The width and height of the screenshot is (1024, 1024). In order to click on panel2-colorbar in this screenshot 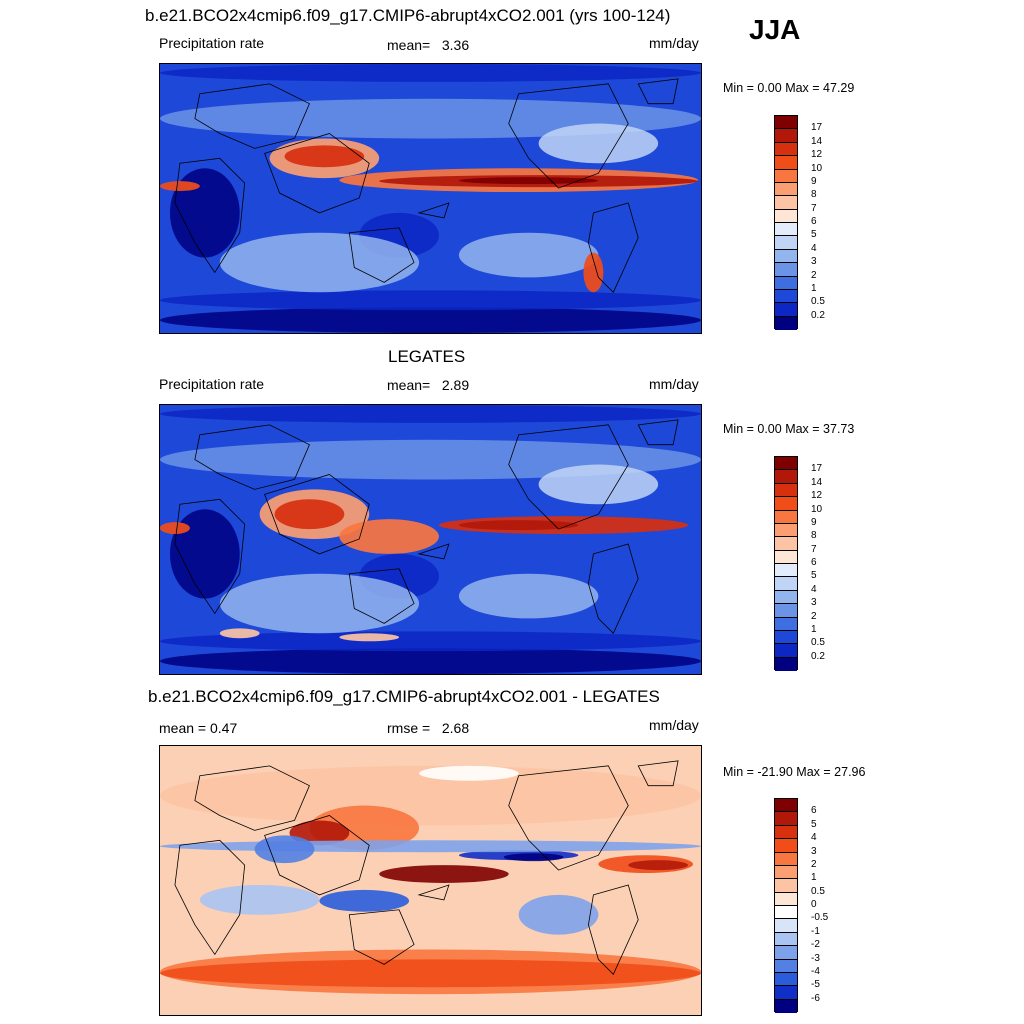, I will do `click(786, 563)`.